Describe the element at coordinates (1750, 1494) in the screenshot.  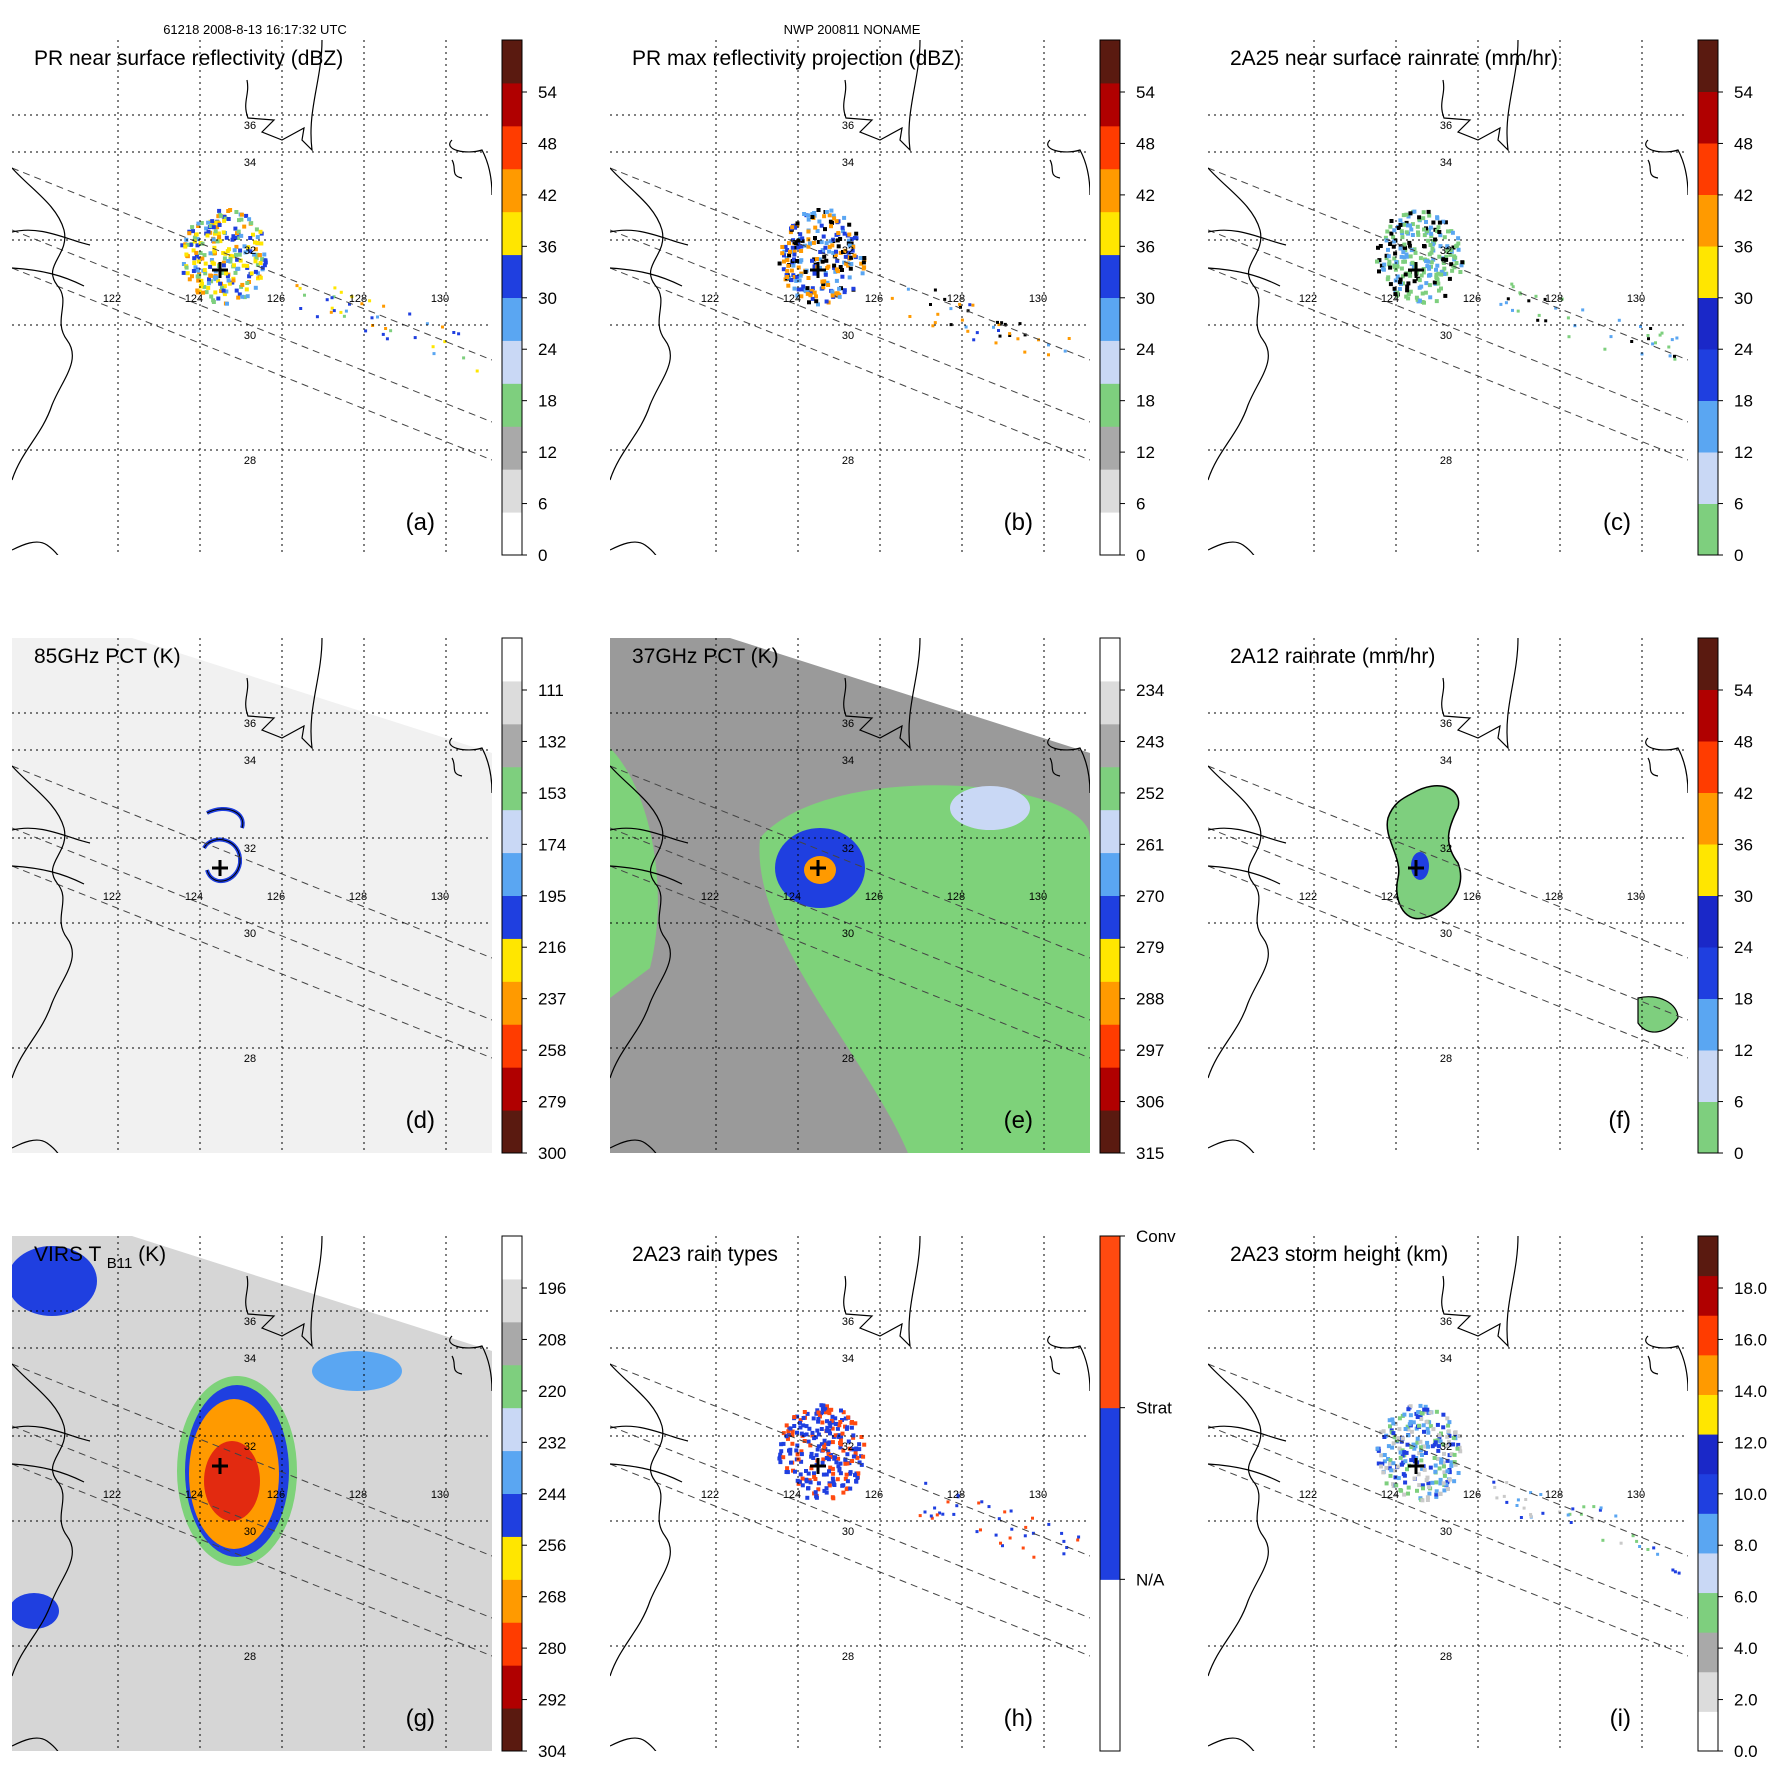
I see `colorbar-tick-label: 10.0` at that location.